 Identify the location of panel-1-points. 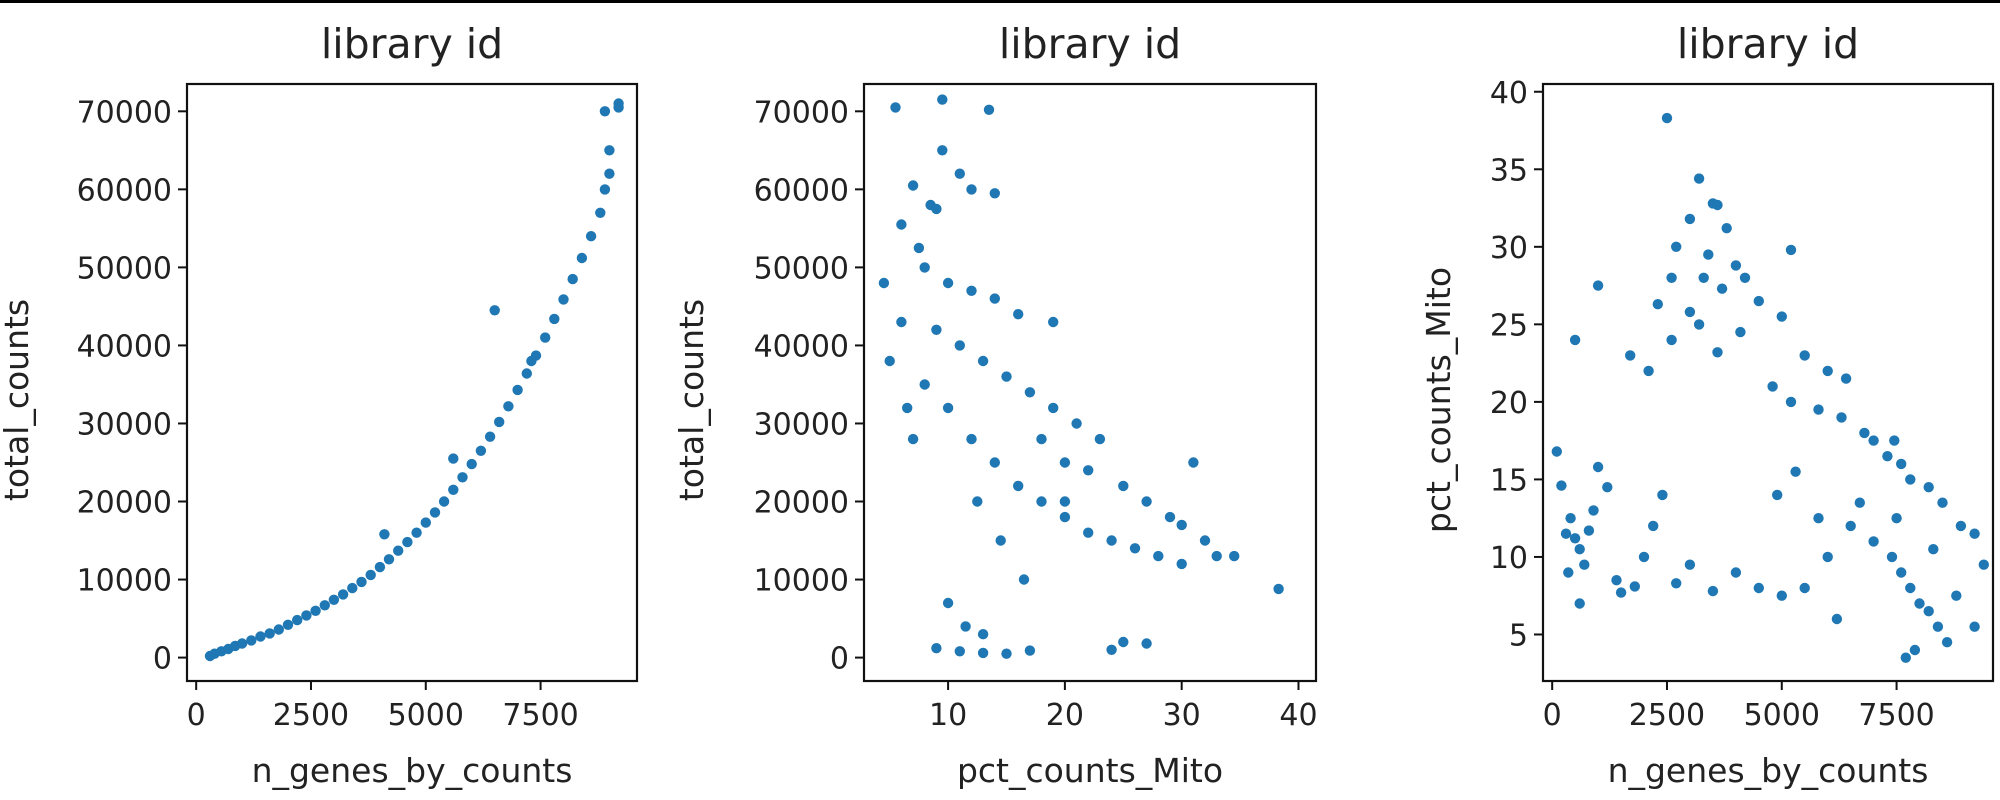
(414, 380).